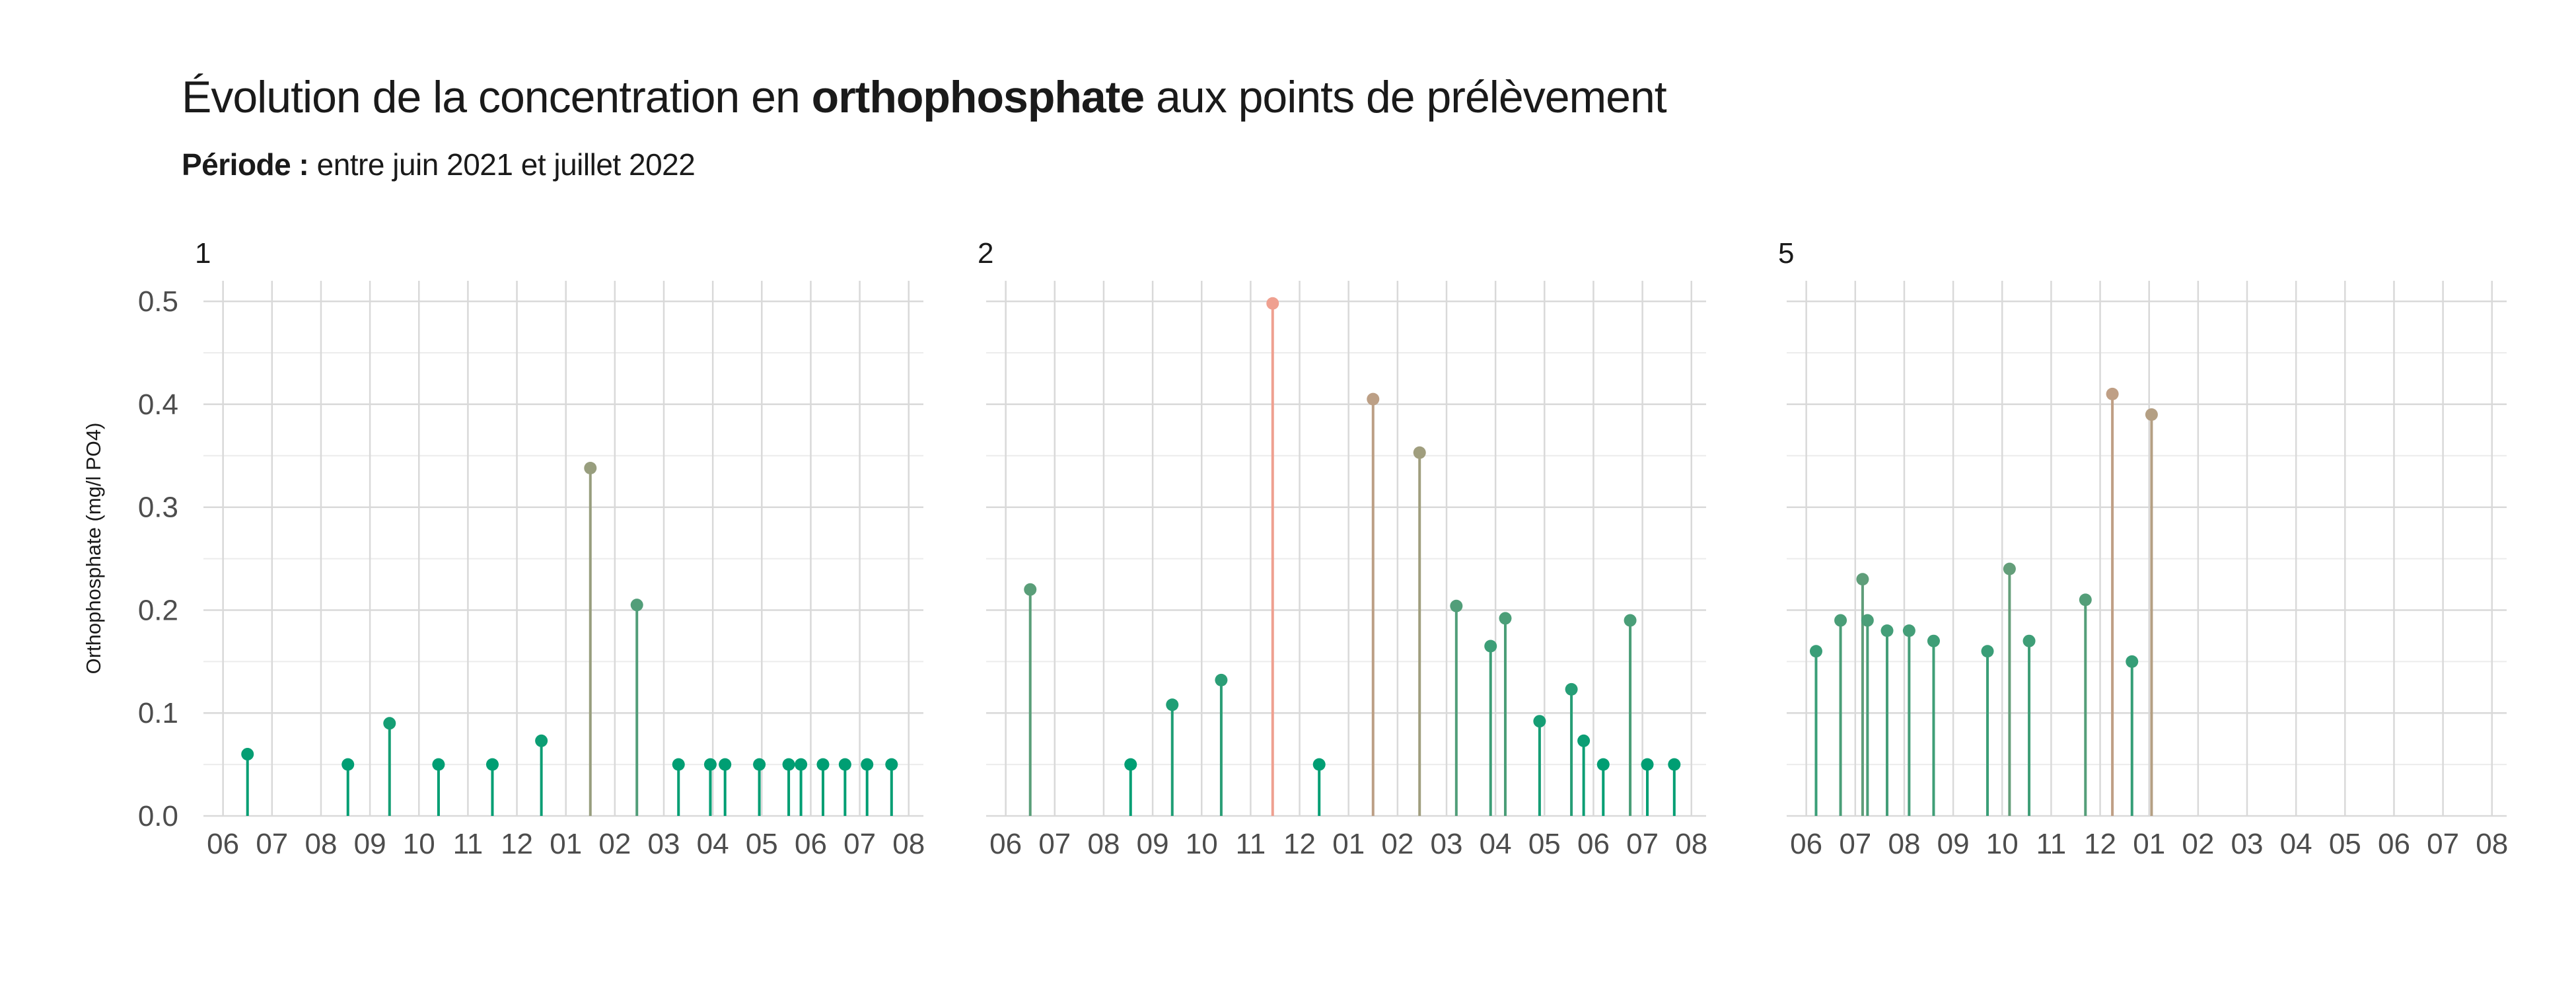 Image resolution: width=2576 pixels, height=991 pixels. What do you see at coordinates (158, 713) in the screenshot?
I see `y-tick-label: 0.1` at bounding box center [158, 713].